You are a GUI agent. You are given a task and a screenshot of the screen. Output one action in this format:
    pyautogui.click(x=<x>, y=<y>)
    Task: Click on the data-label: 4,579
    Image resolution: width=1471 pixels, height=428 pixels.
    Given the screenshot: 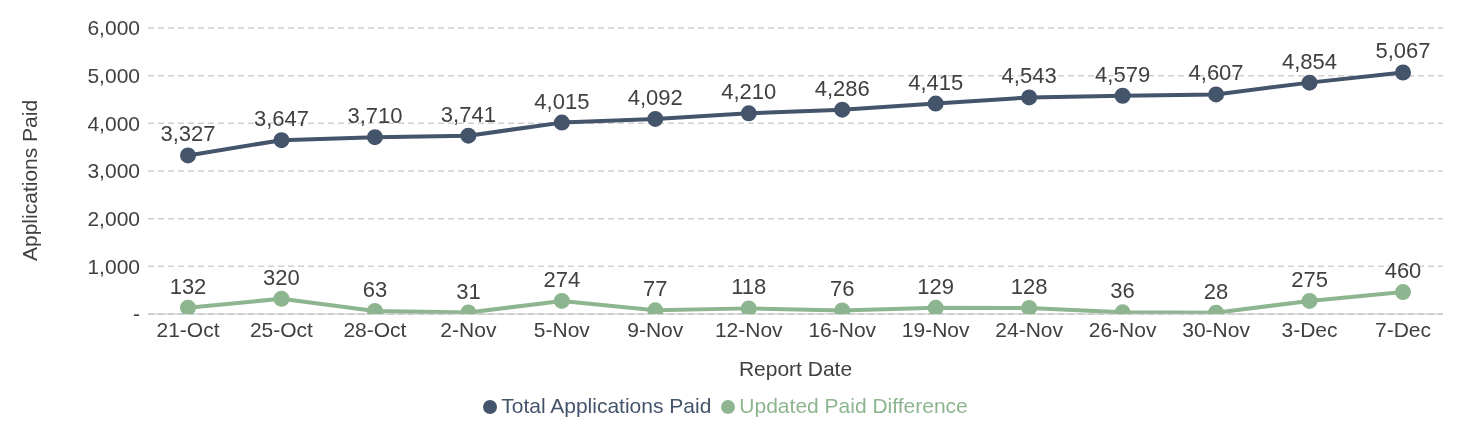 What is the action you would take?
    pyautogui.click(x=1123, y=74)
    